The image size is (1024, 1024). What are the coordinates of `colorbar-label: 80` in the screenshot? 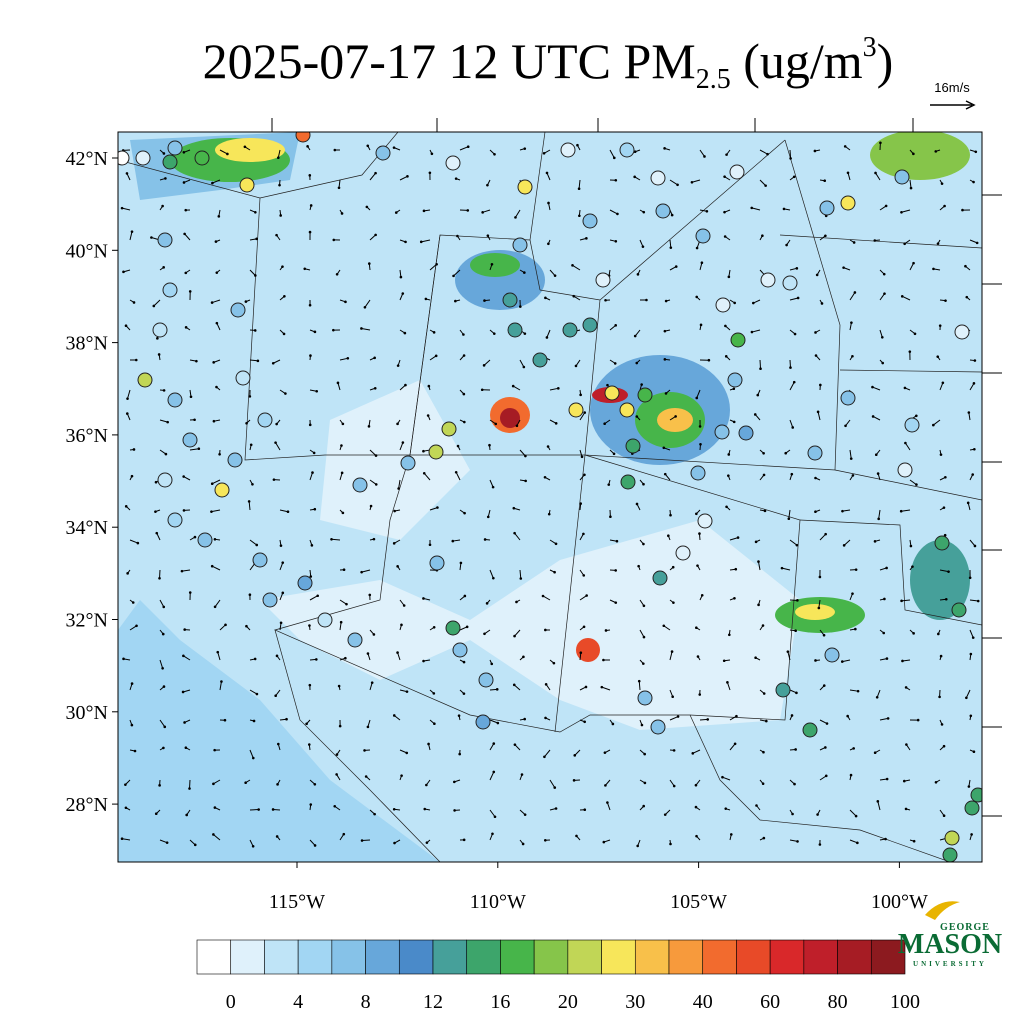 It's located at (838, 1002).